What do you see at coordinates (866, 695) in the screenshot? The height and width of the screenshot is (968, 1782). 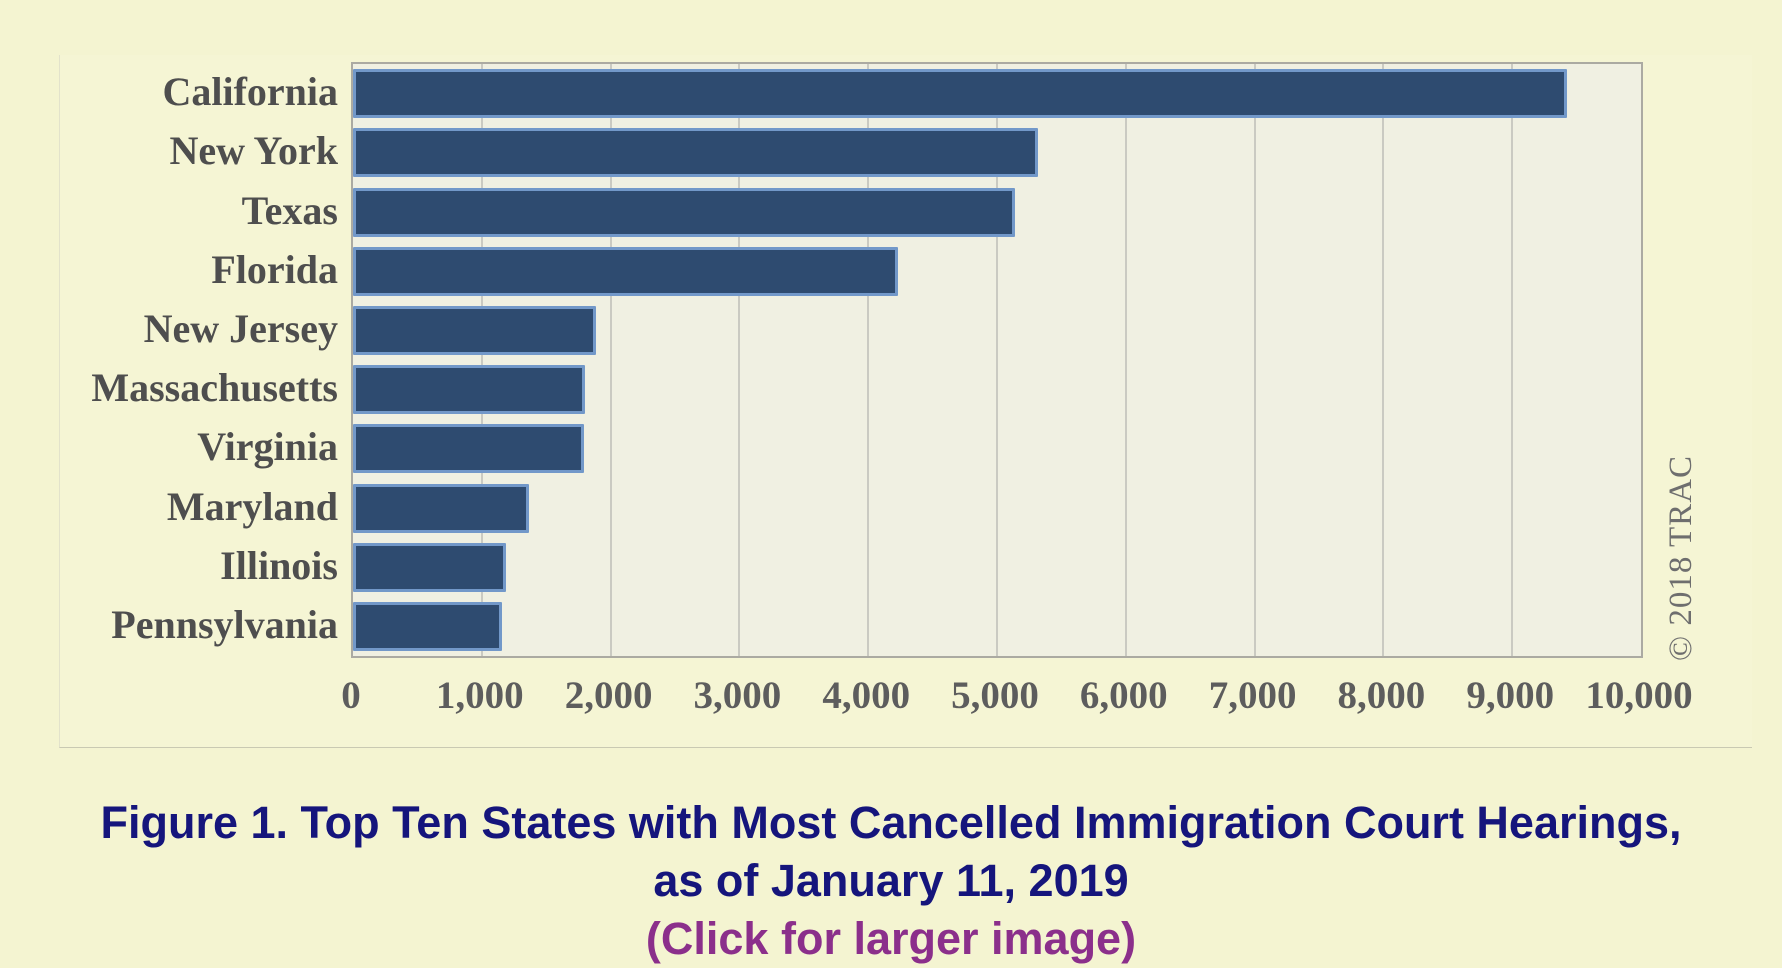 I see `x-tick-label: 4,000` at bounding box center [866, 695].